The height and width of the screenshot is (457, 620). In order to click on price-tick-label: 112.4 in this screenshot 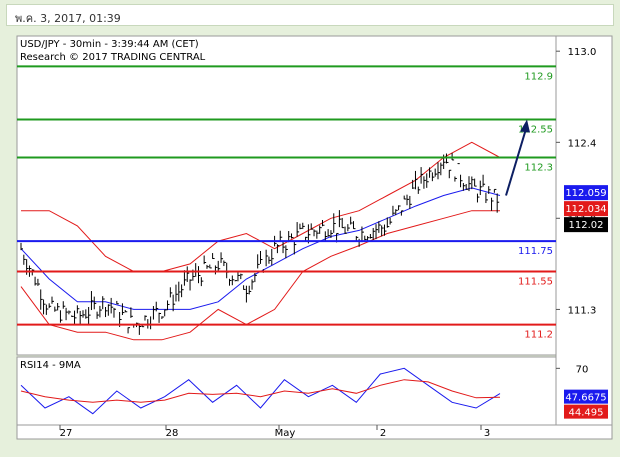, I will do `click(582, 143)`.